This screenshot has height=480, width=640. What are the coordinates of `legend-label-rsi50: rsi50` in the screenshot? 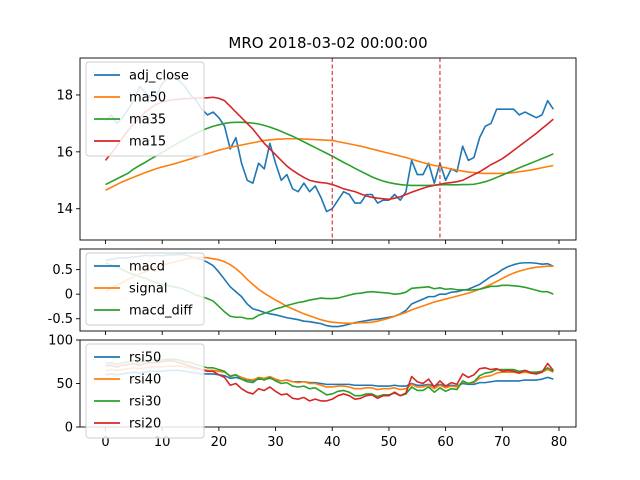 It's located at (145, 358).